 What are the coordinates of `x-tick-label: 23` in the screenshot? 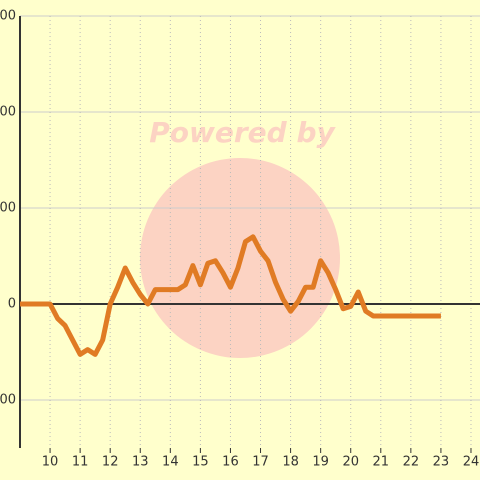 It's located at (441, 462).